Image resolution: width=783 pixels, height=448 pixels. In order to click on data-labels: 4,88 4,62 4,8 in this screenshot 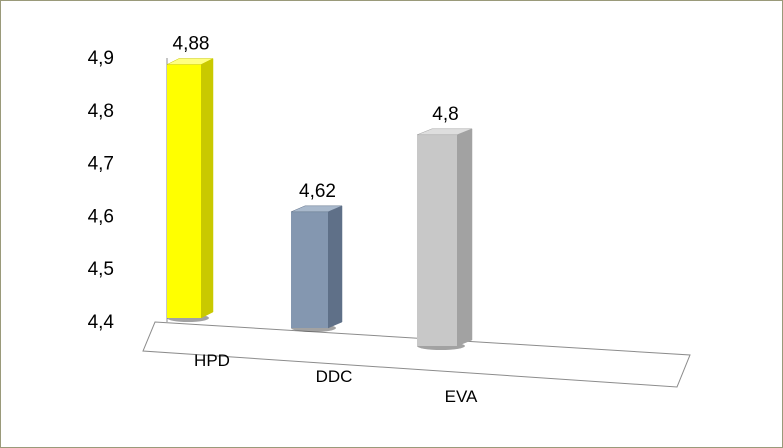, I will do `click(316, 118)`.